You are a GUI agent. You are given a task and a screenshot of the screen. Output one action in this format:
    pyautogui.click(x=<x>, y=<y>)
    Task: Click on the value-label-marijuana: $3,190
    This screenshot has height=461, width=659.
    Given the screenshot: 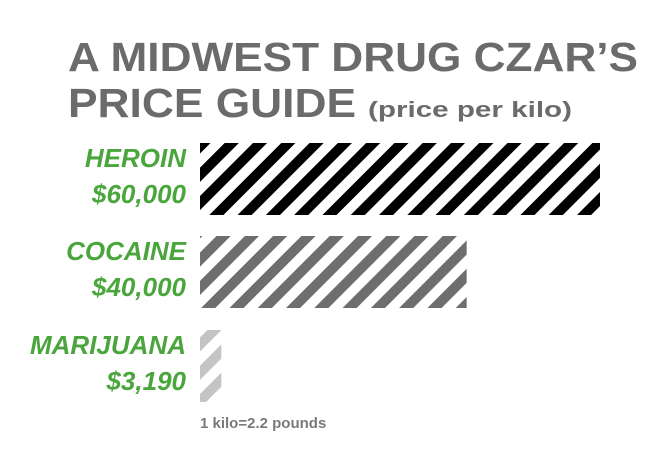 What is the action you would take?
    pyautogui.click(x=145, y=381)
    